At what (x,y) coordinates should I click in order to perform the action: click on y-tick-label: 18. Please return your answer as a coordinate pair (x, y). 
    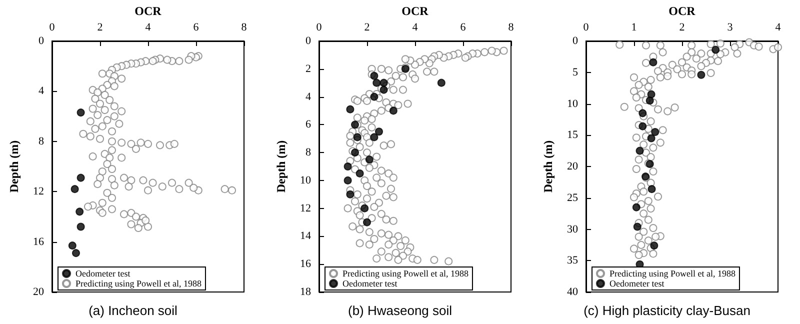
    Looking at the image, I should click on (306, 292).